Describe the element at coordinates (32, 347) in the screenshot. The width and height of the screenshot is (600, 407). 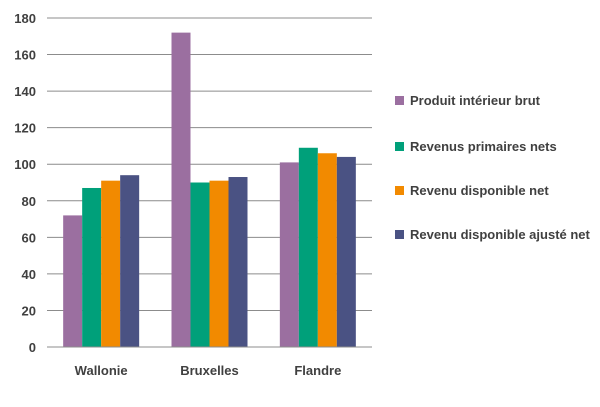
I see `y-tick-label: 0` at that location.